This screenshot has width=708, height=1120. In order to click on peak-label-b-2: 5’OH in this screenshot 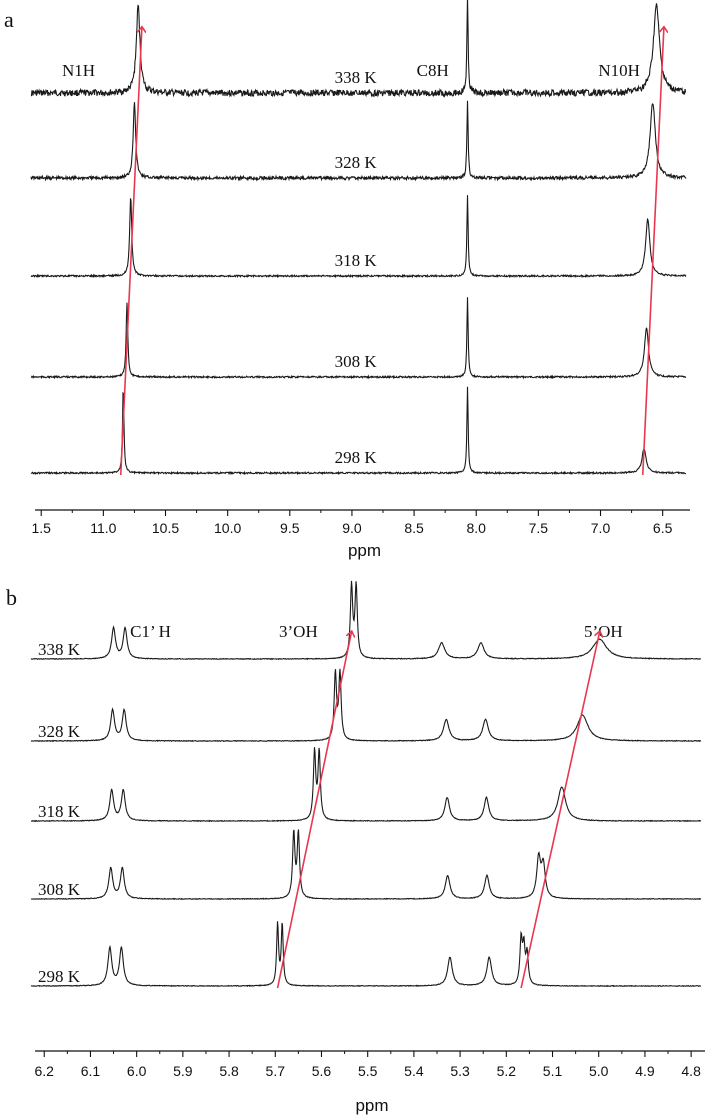, I will do `click(603, 631)`.